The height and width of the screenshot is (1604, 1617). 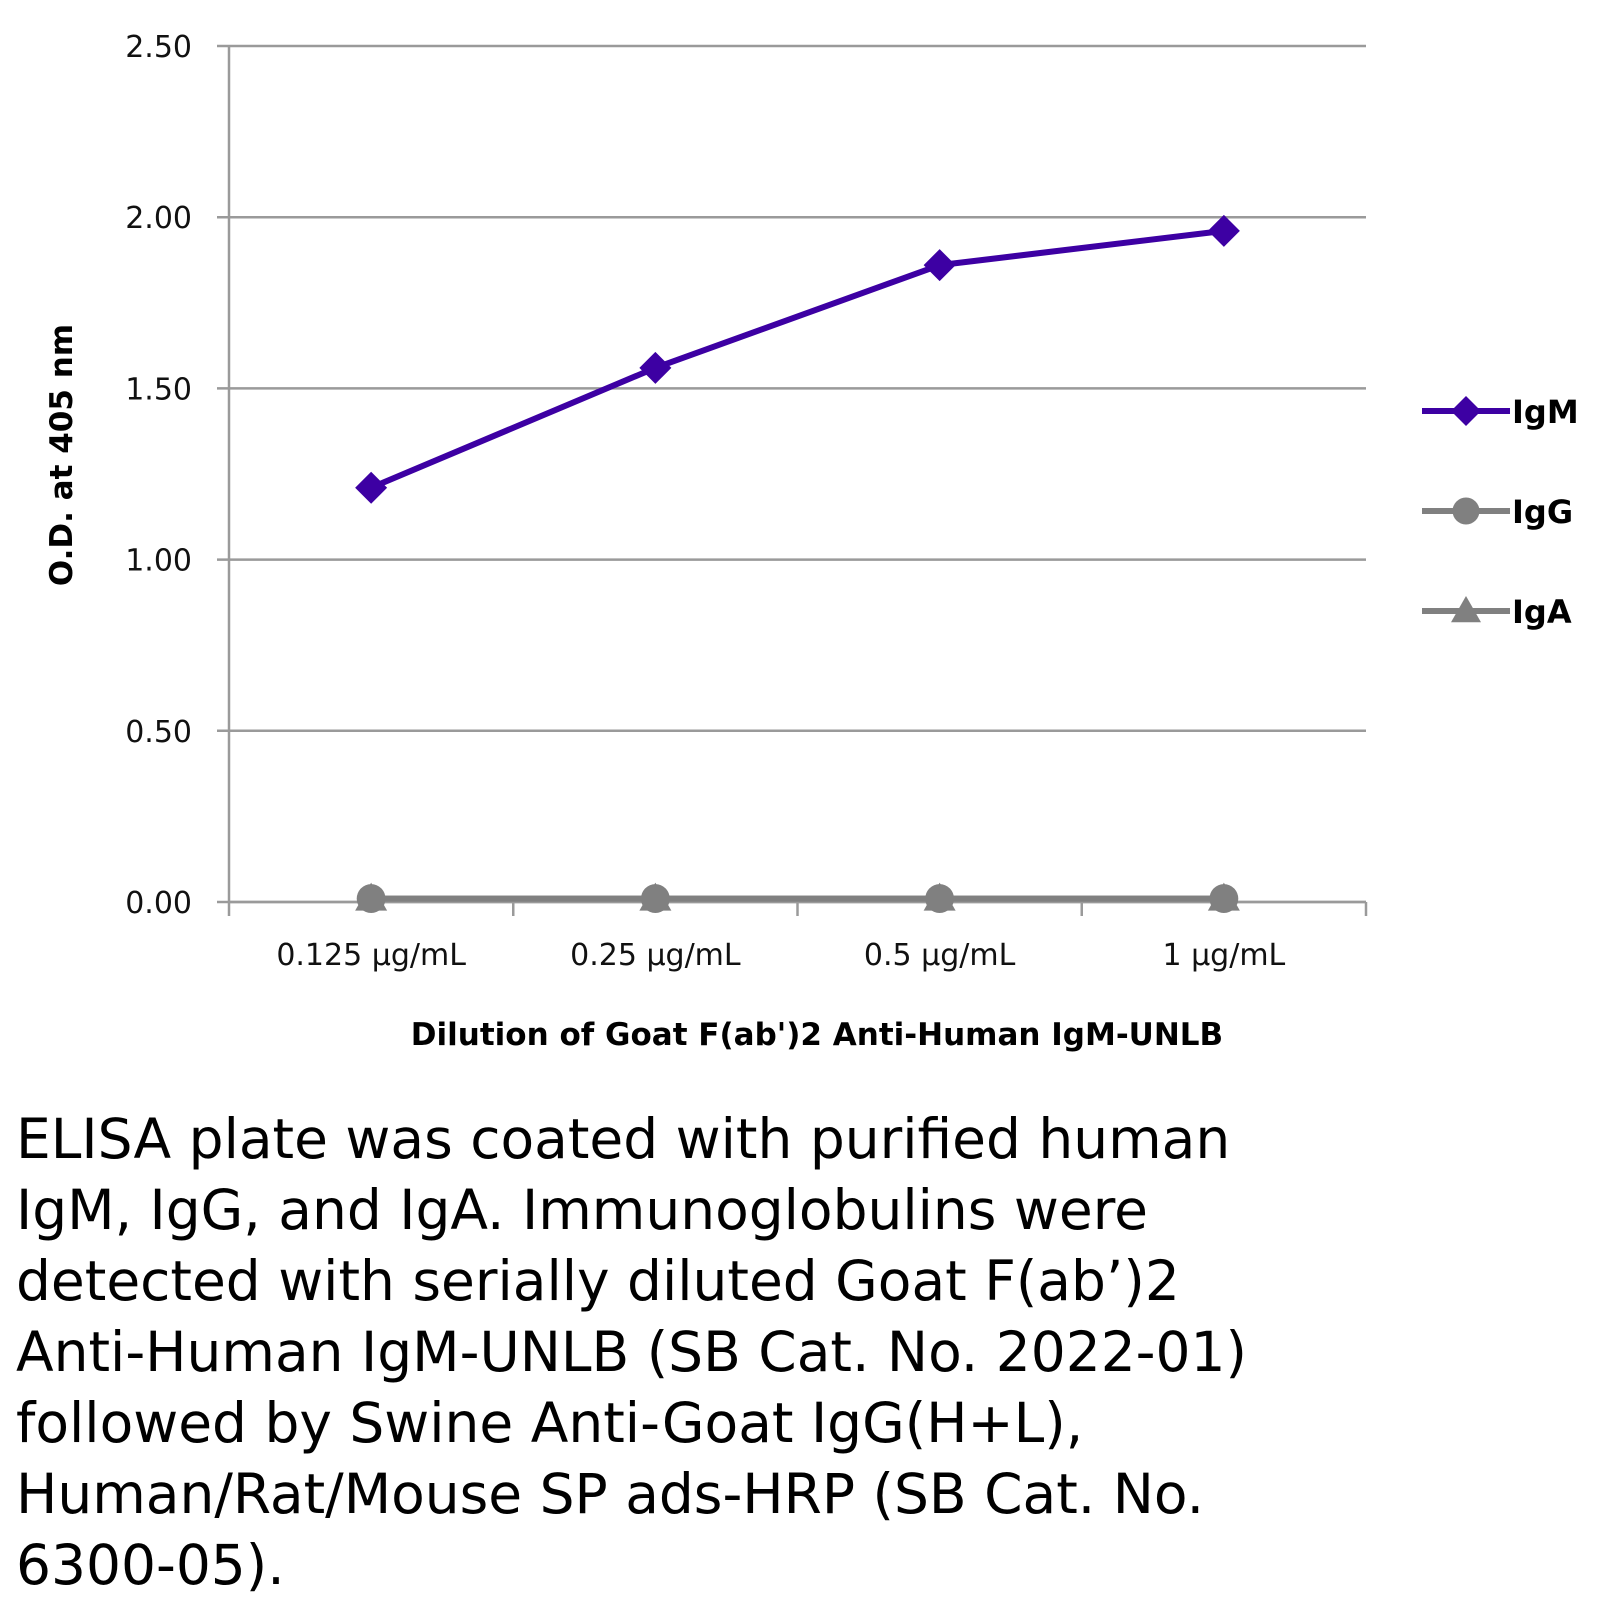 I want to click on legend-item-iga: IgA, so click(x=1497, y=612).